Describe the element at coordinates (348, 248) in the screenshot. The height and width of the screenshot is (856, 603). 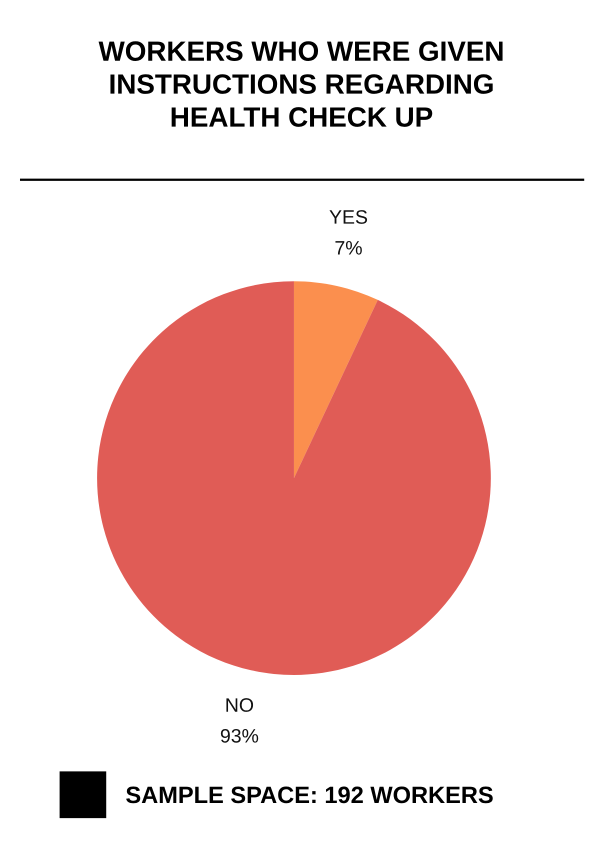
I see `data-label: 7%` at that location.